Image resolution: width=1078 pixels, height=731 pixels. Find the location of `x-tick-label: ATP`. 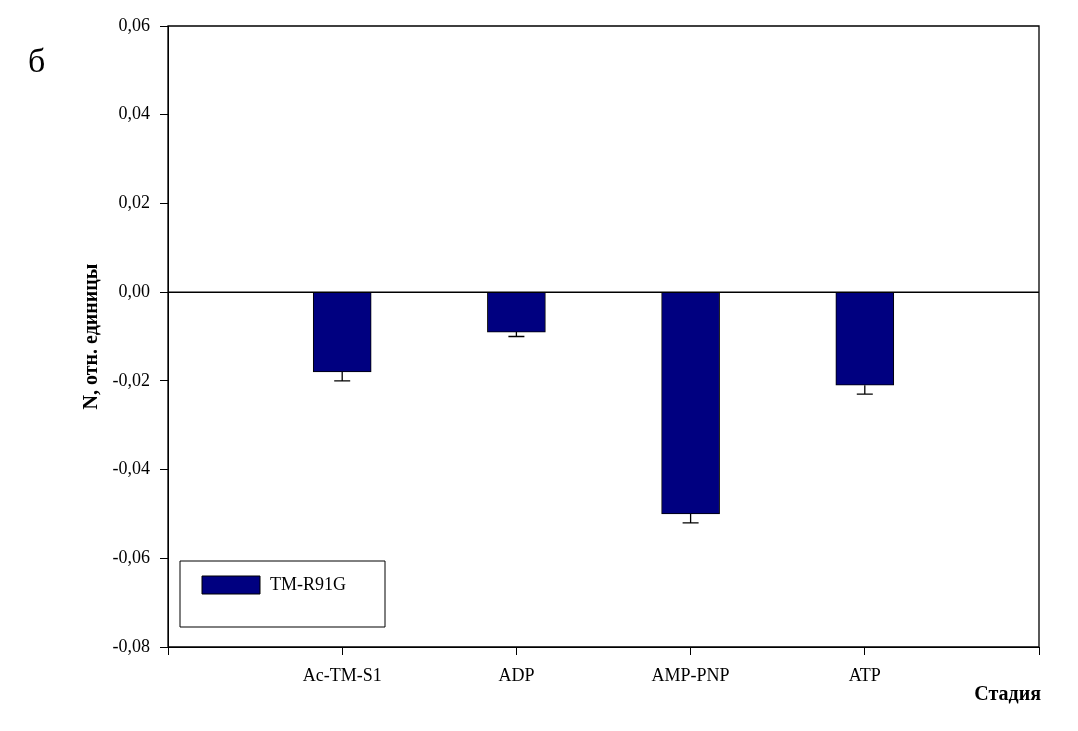

x-tick-label: ATP is located at coordinates (864, 674).